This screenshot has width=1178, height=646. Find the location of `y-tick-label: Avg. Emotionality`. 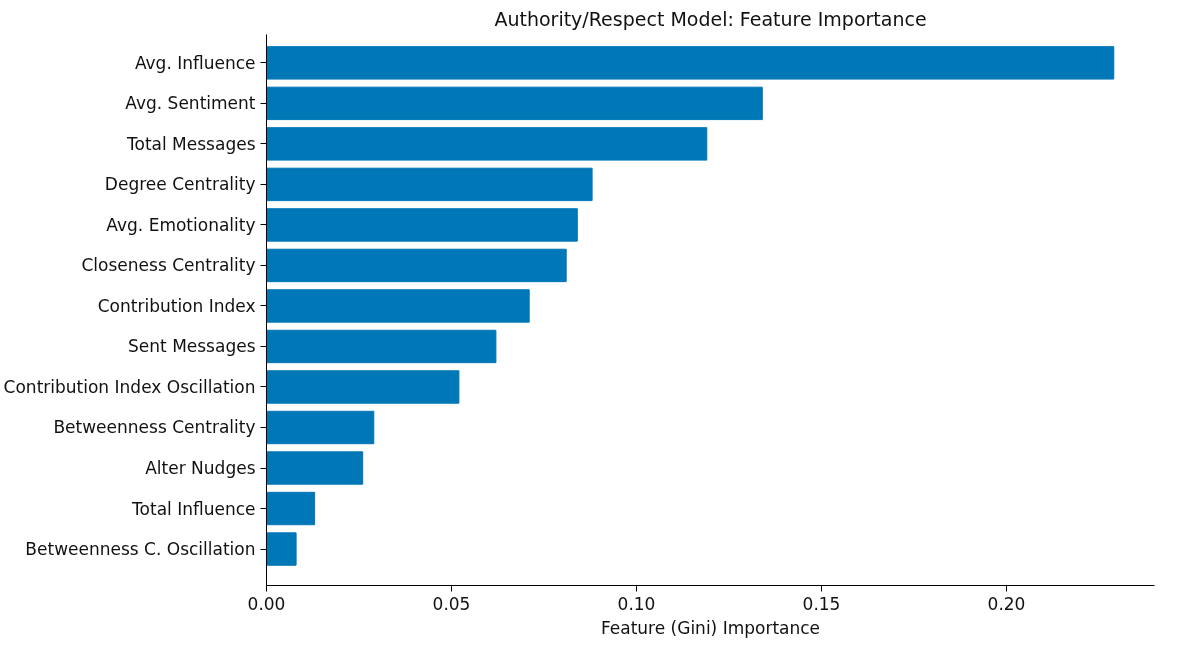

y-tick-label: Avg. Emotionality is located at coordinates (181, 224).